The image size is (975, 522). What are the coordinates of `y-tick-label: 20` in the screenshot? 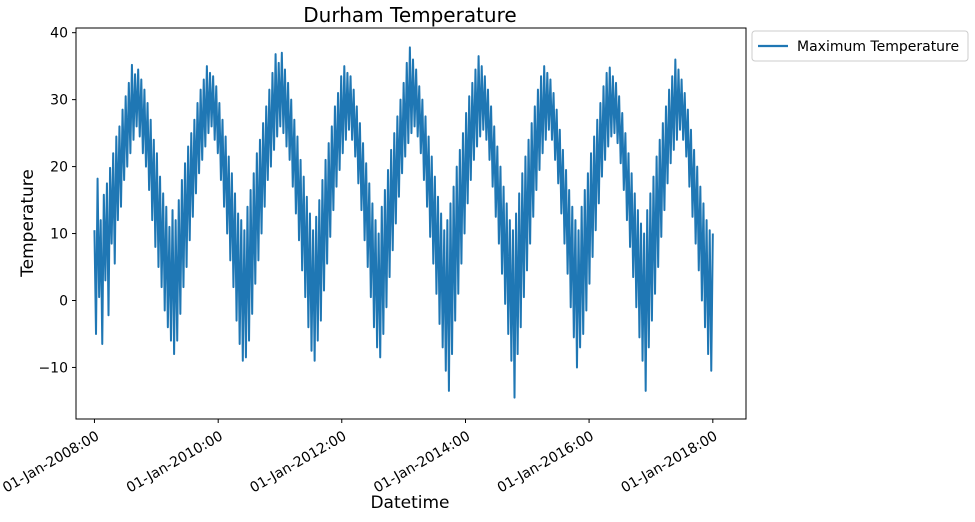 It's located at (59, 168).